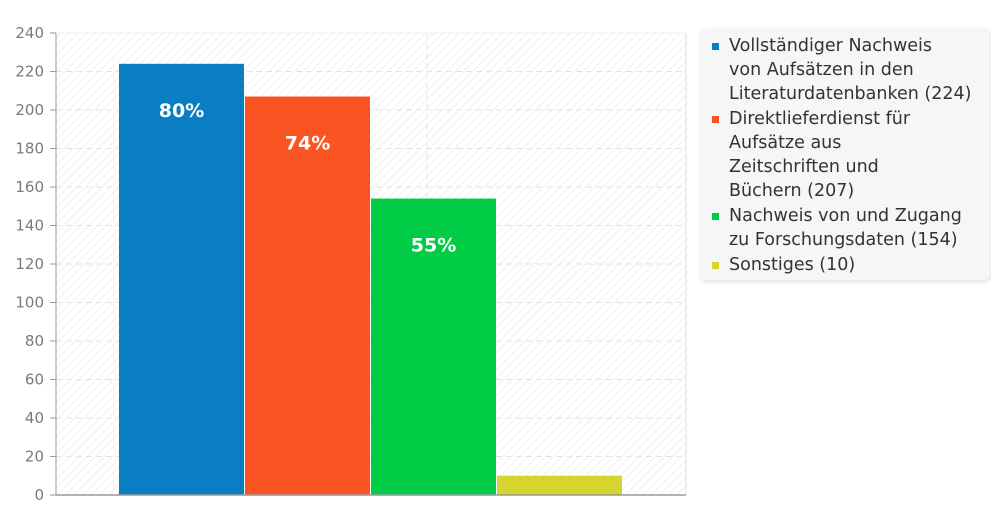 Image resolution: width=991 pixels, height=520 pixels. Describe the element at coordinates (29, 33) in the screenshot. I see `y-tick-label: 240` at that location.